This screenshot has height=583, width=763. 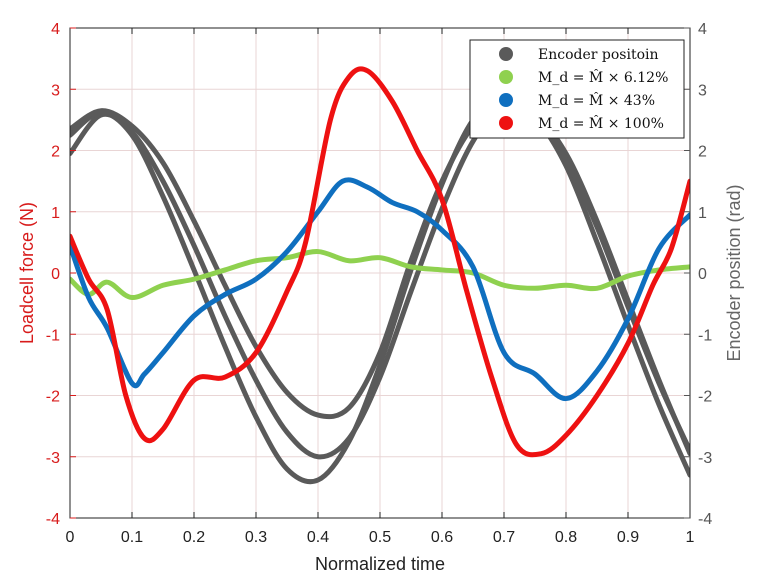 I want to click on y-right-tick-label: -3, so click(x=705, y=458).